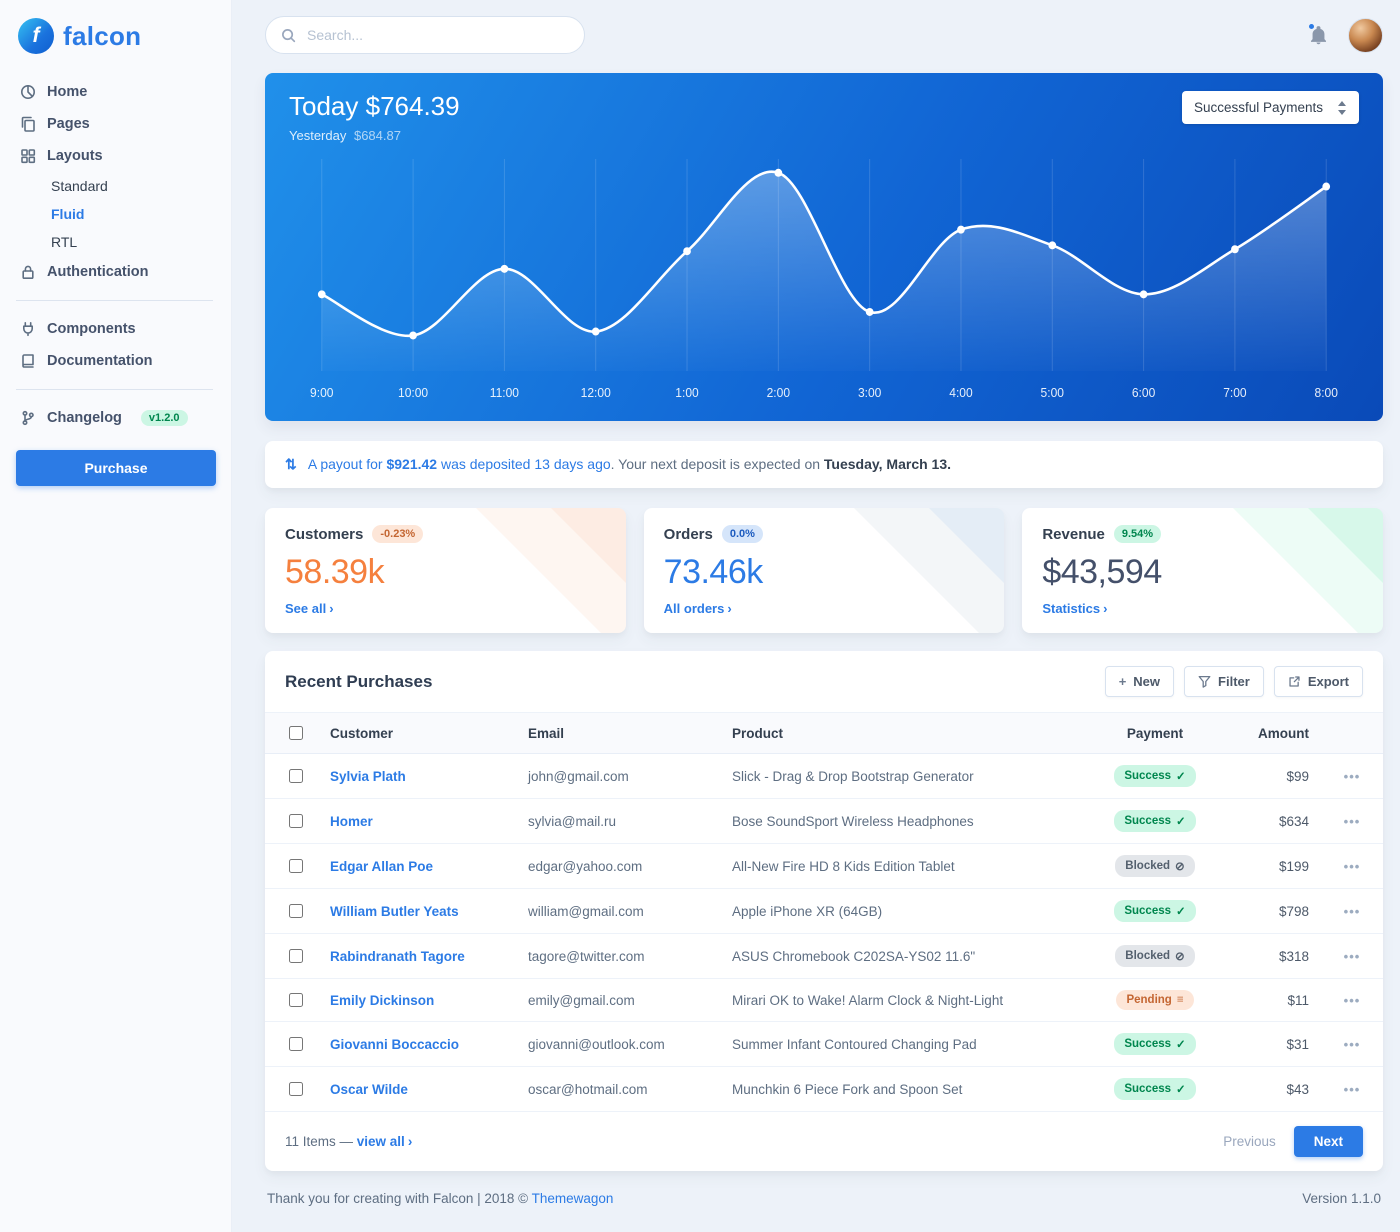  What do you see at coordinates (897, 733) in the screenshot?
I see `column-header-product: Product` at bounding box center [897, 733].